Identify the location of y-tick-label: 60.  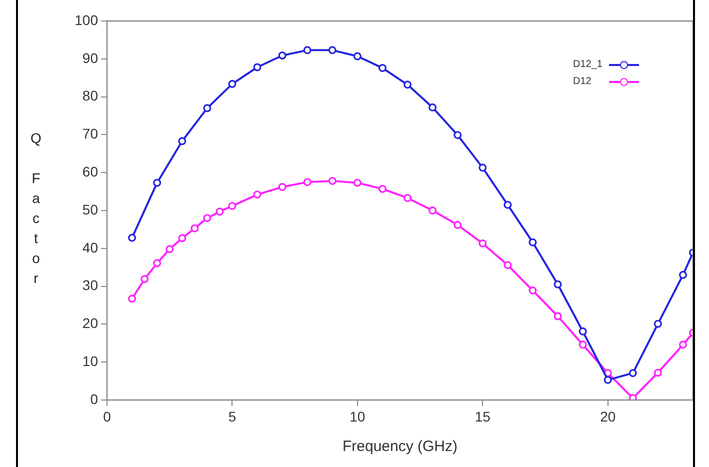
(90, 171).